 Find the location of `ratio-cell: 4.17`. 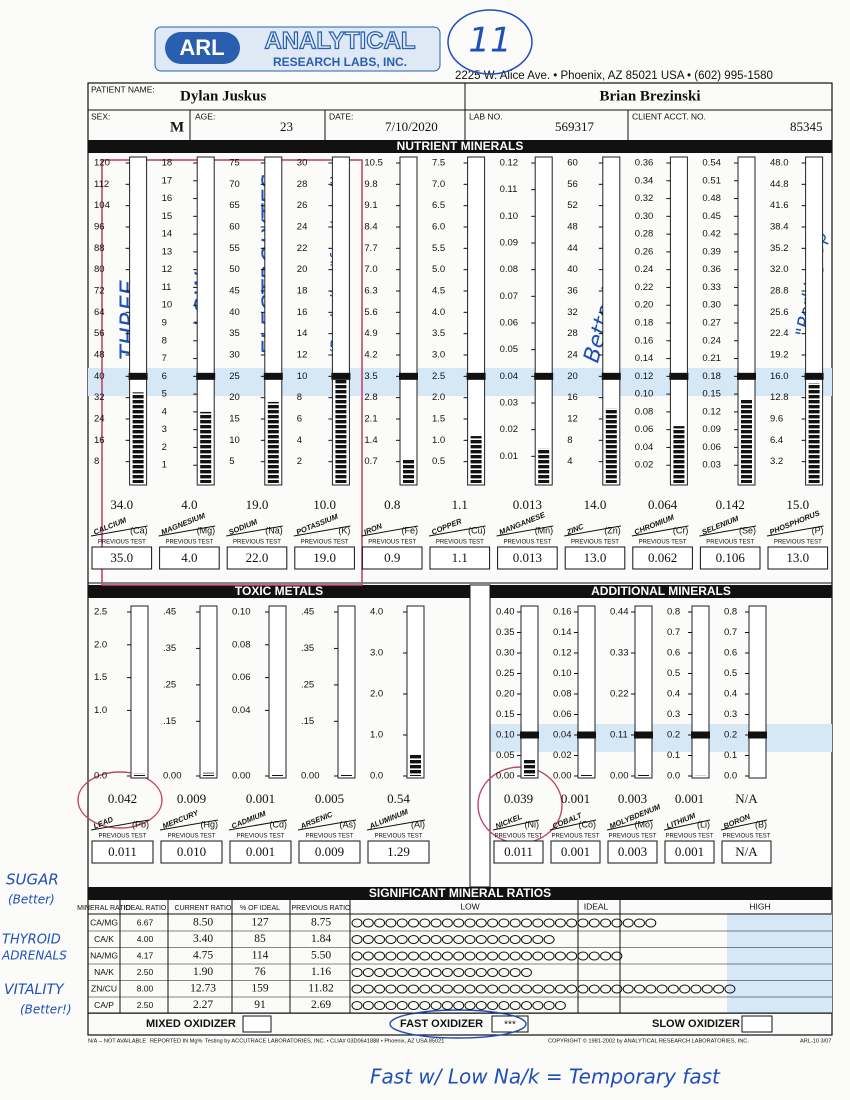

ratio-cell: 4.17 is located at coordinates (145, 955).